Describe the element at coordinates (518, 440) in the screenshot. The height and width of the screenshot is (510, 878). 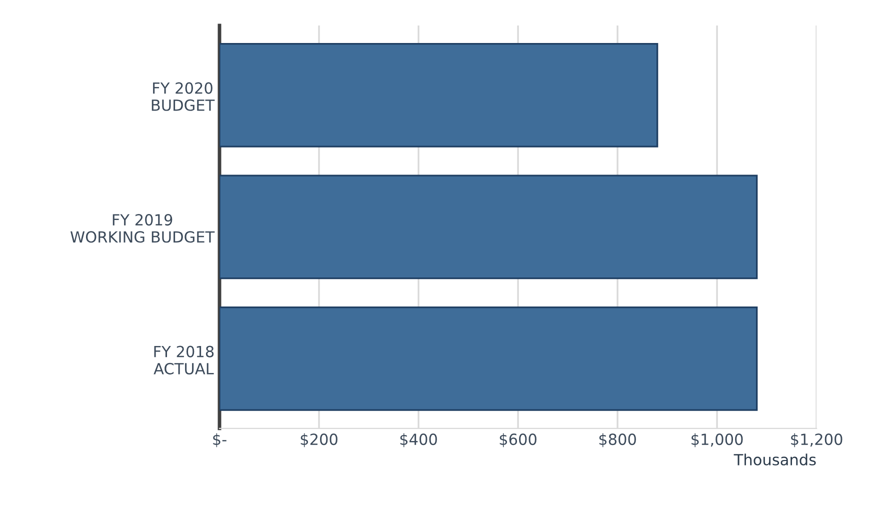
I see `x-tick-label: $600` at that location.